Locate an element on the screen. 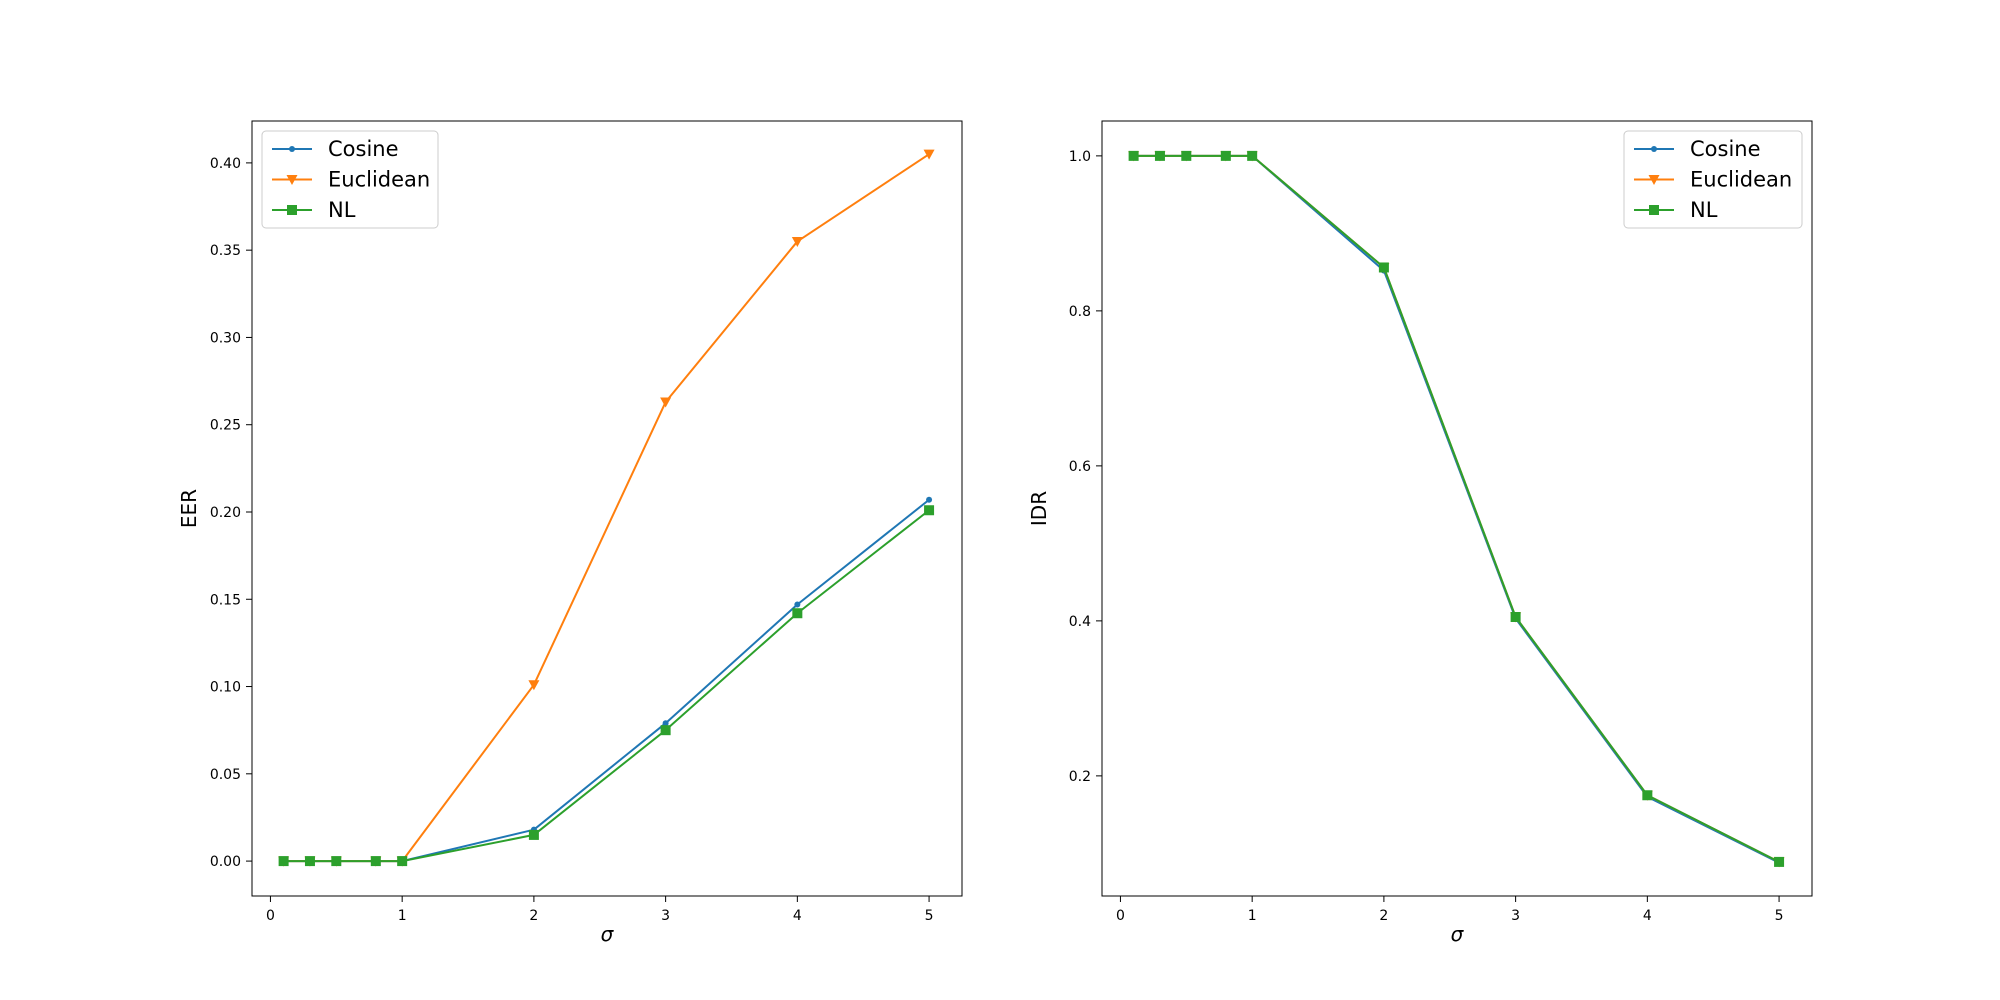 The width and height of the screenshot is (2000, 1000). y-tick-label: 0.4 is located at coordinates (1080, 622).